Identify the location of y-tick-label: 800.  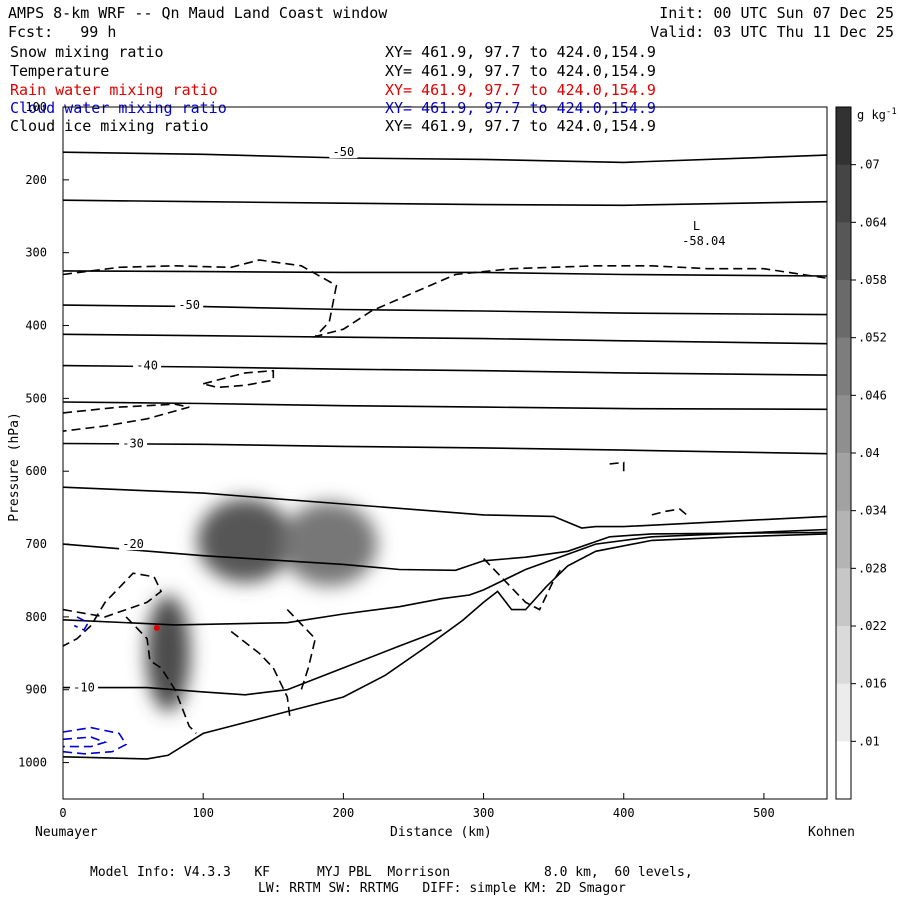
(36, 617).